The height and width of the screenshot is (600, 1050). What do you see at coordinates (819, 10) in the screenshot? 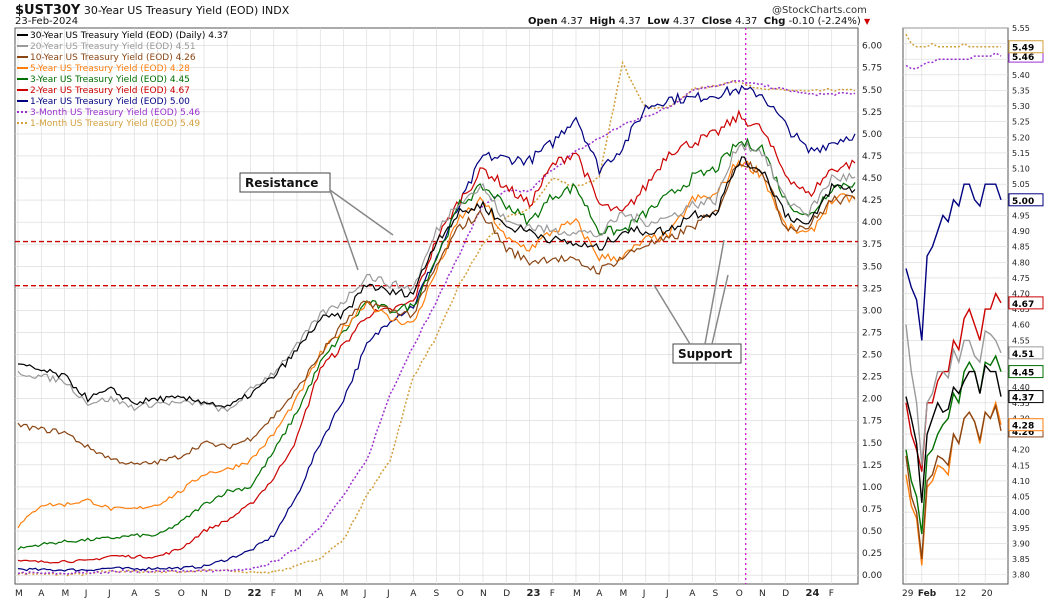
I see `watermark: @StockCharts.com` at bounding box center [819, 10].